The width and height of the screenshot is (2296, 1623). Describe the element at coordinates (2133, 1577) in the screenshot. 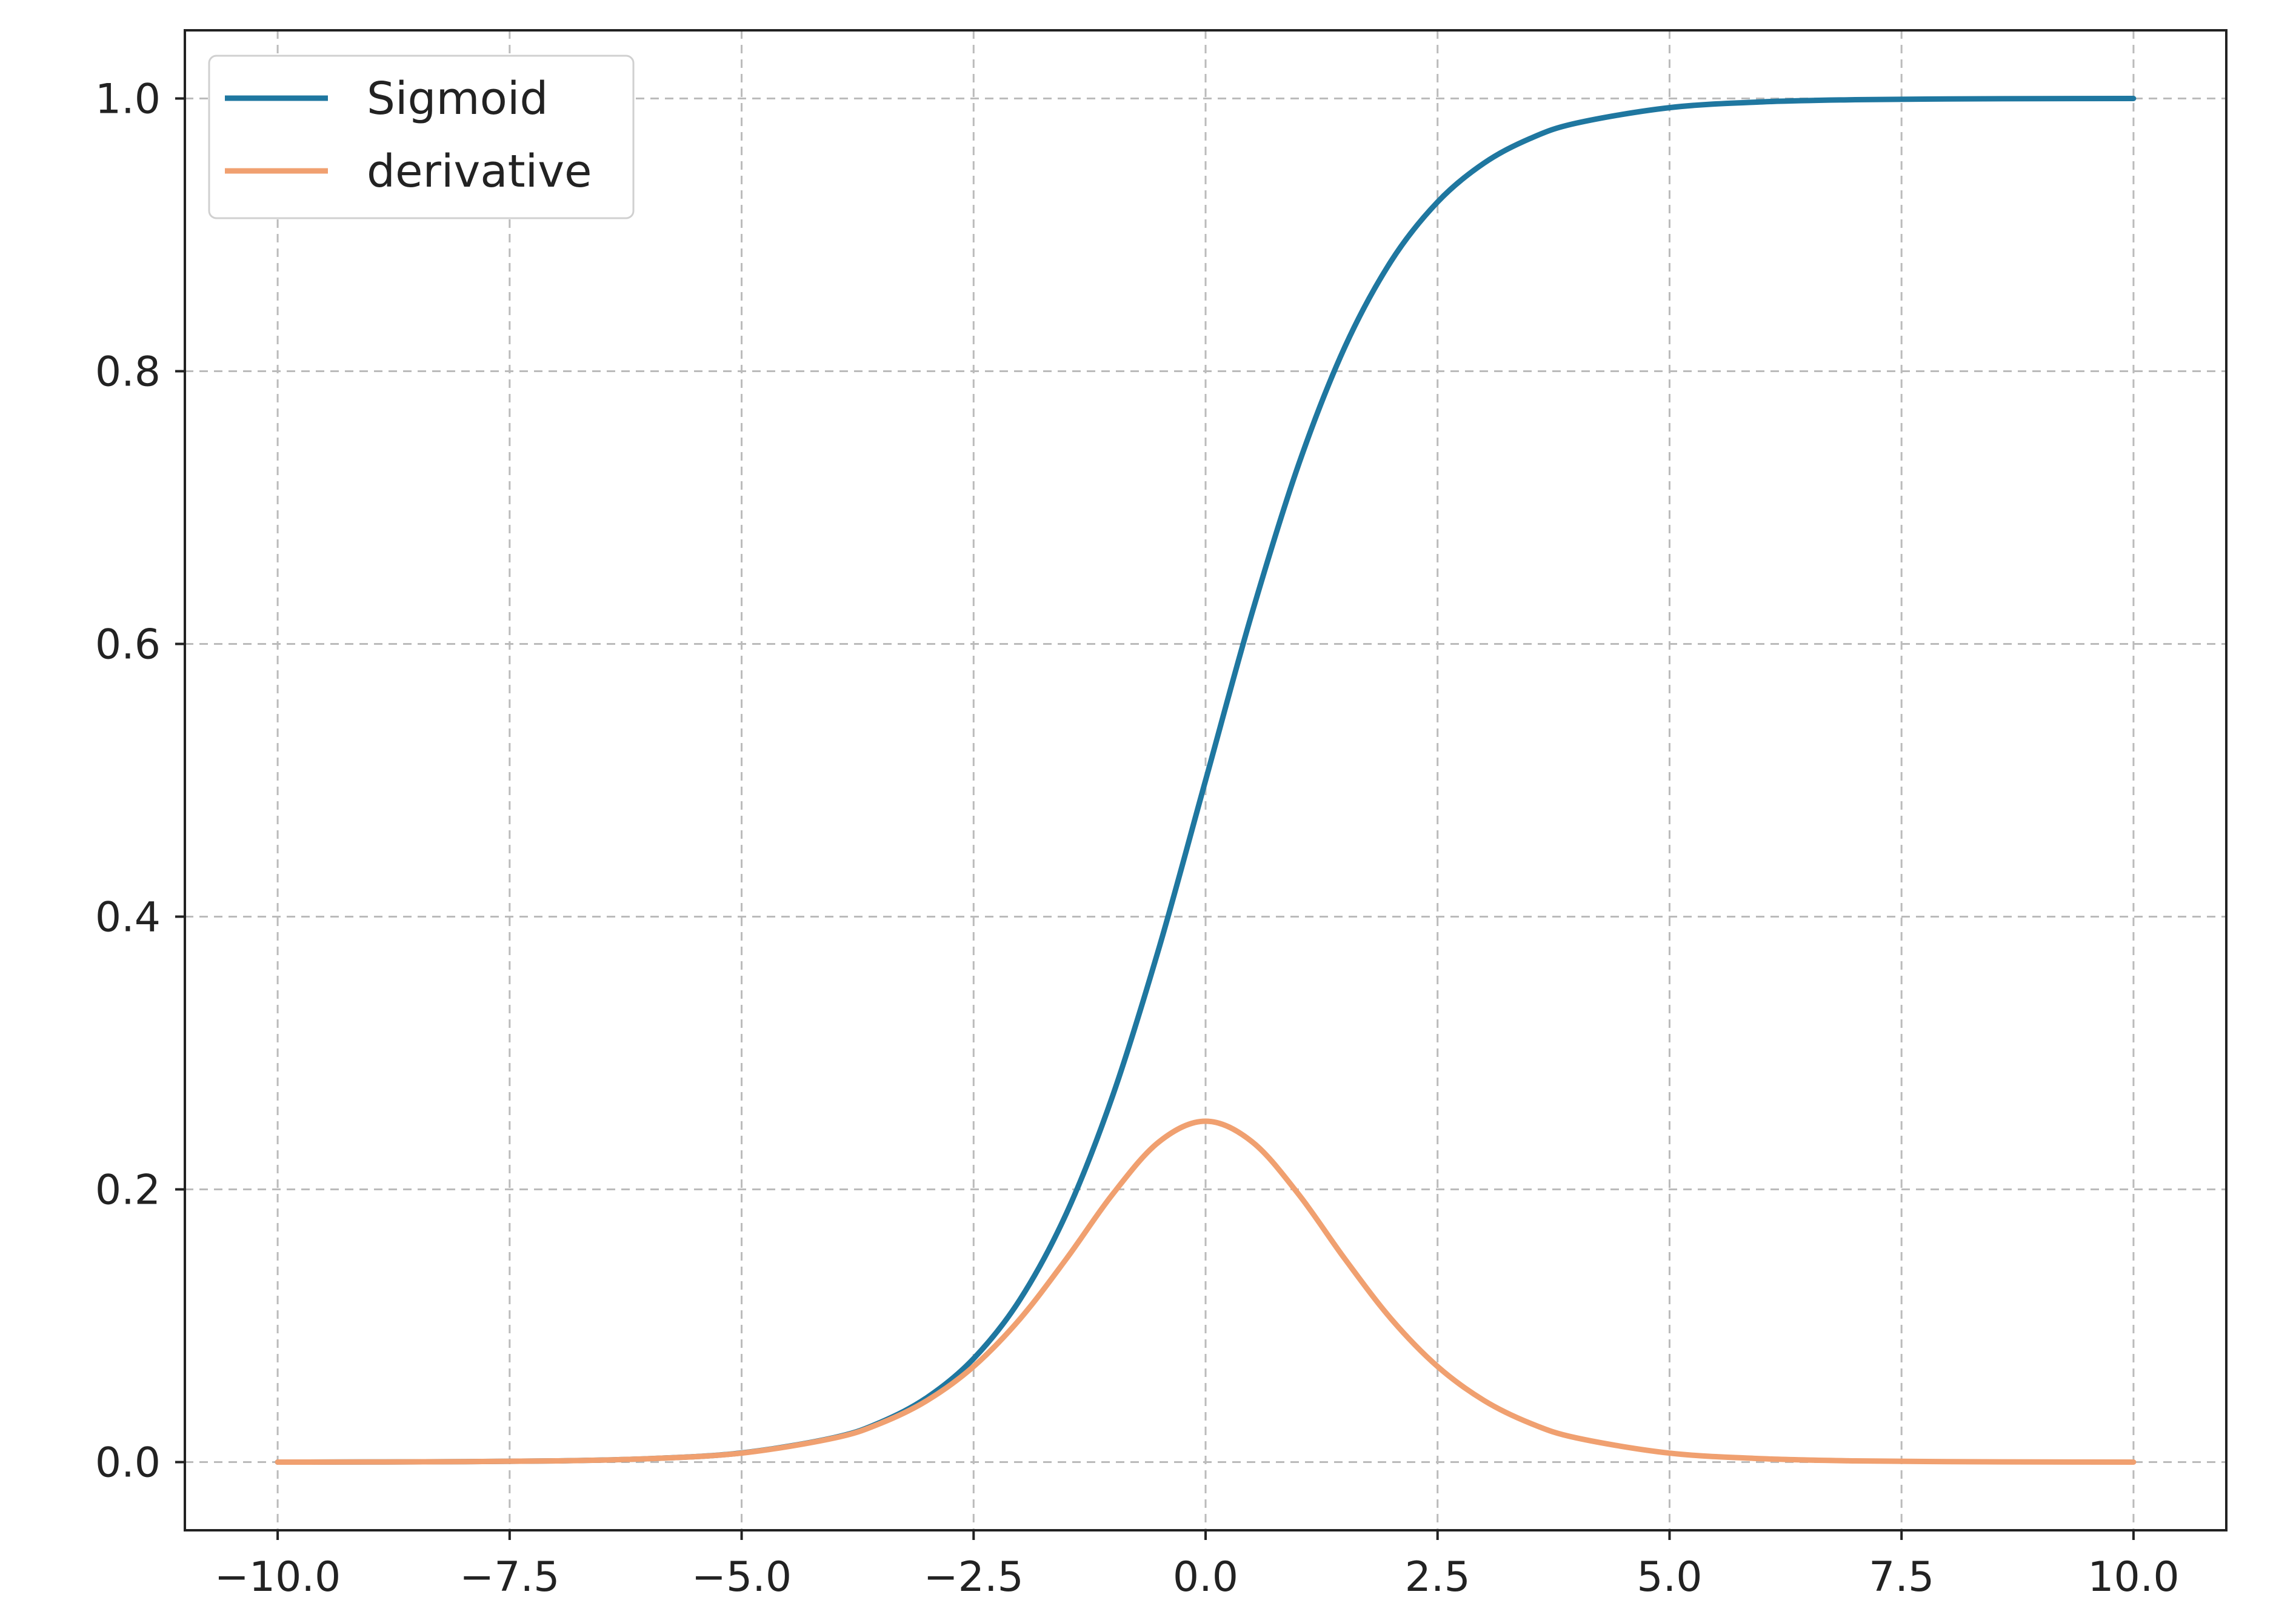

I see `x-tick-label: 10.0` at that location.